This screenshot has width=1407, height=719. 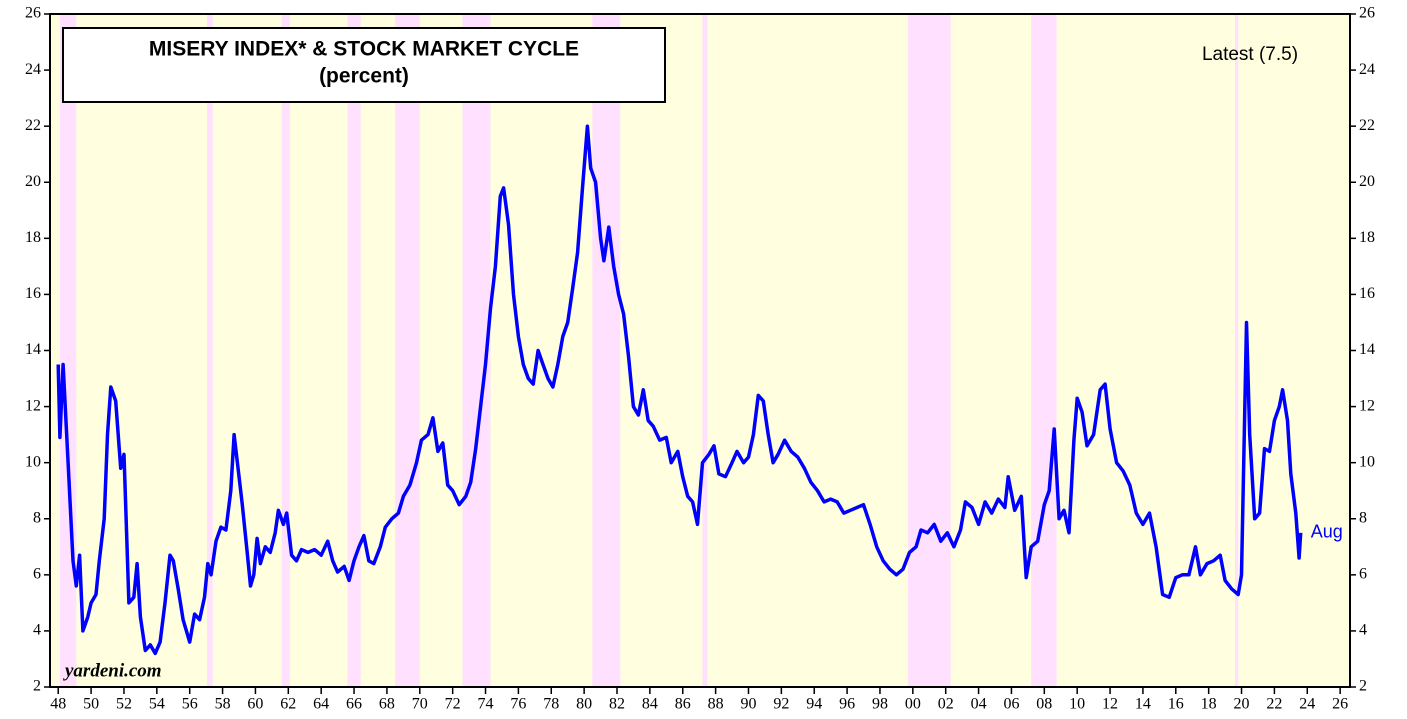 What do you see at coordinates (255, 704) in the screenshot?
I see `x-tick-label: 60` at bounding box center [255, 704].